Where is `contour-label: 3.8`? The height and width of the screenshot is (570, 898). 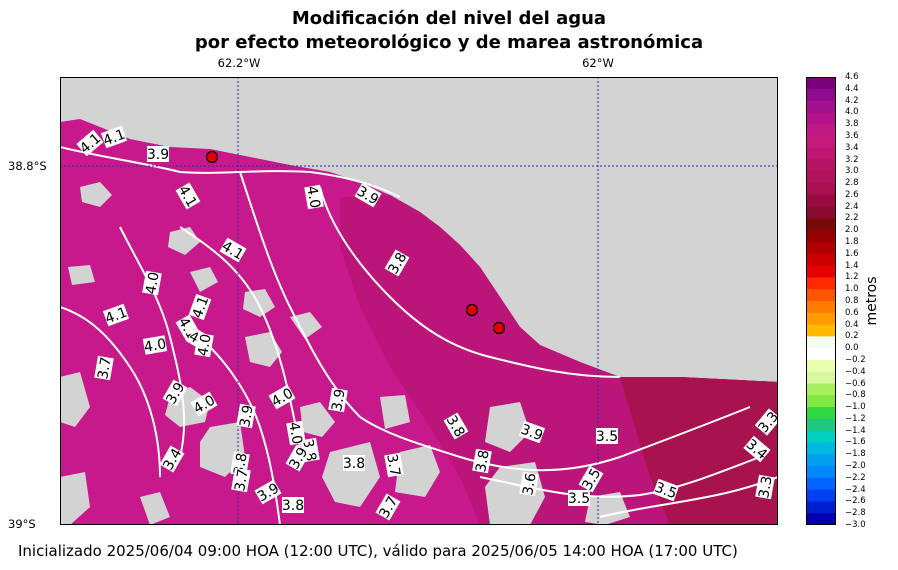 contour-label: 3.8 is located at coordinates (482, 461).